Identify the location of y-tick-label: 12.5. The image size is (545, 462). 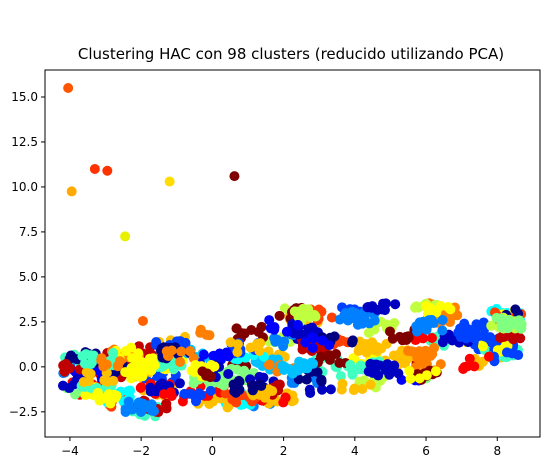
(24, 142).